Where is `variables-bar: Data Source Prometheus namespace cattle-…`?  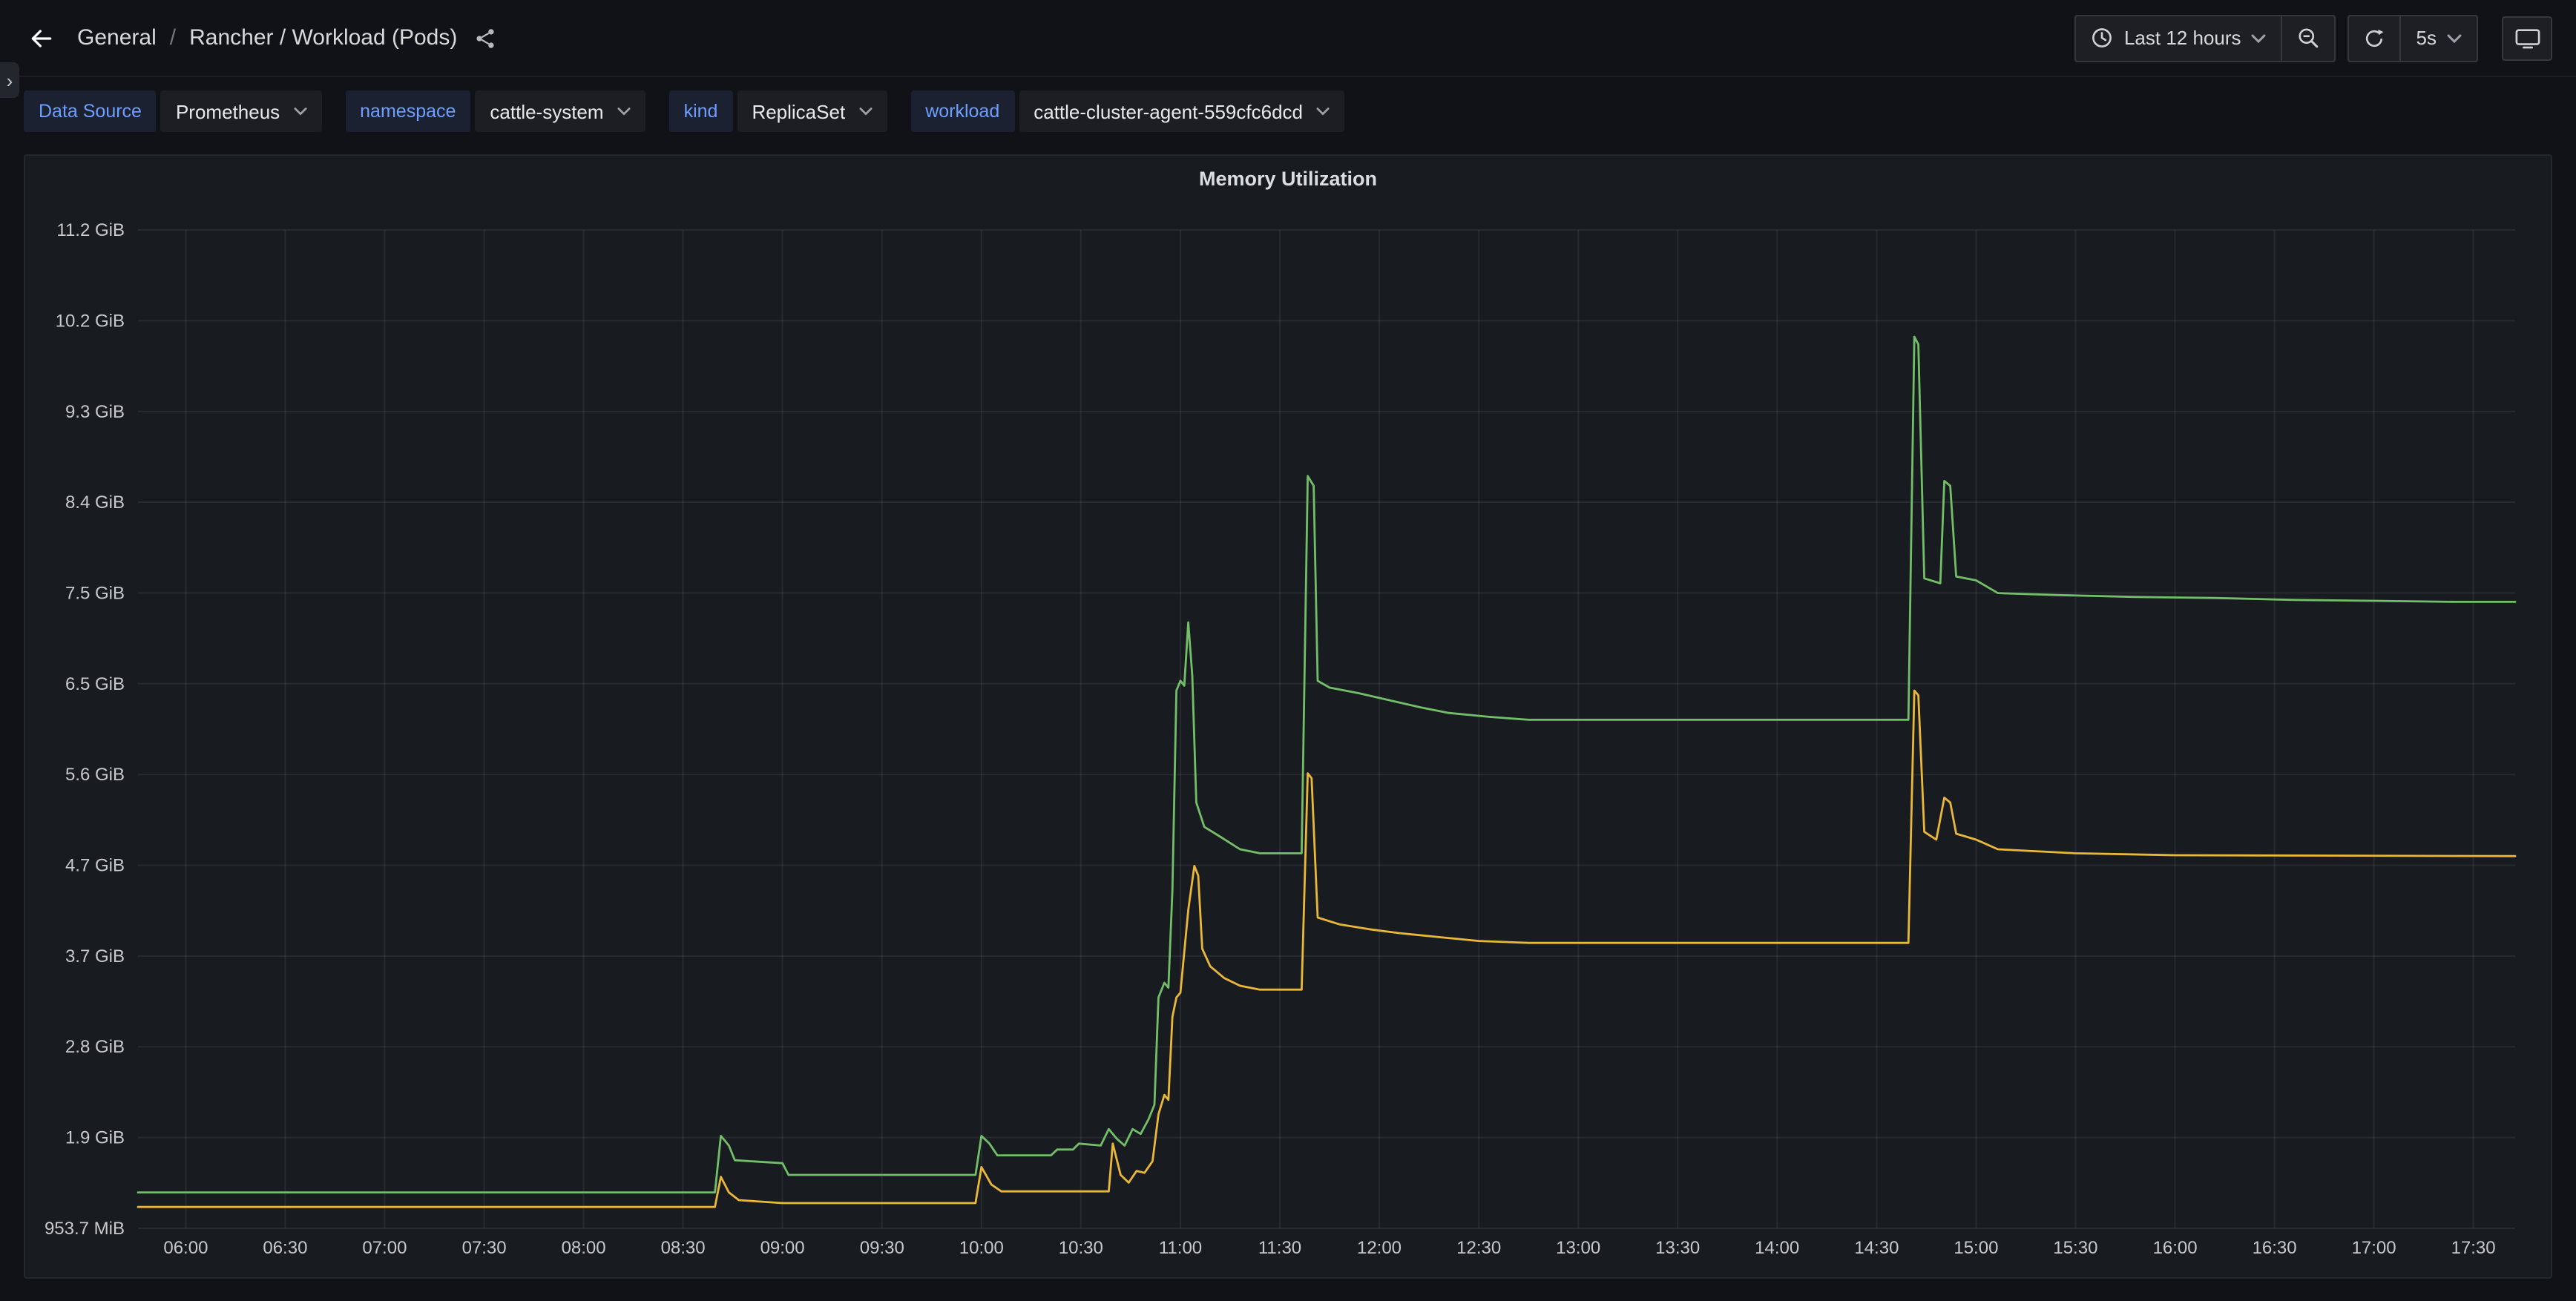
variables-bar: Data Source Prometheus namespace cattle-… is located at coordinates (1288, 111).